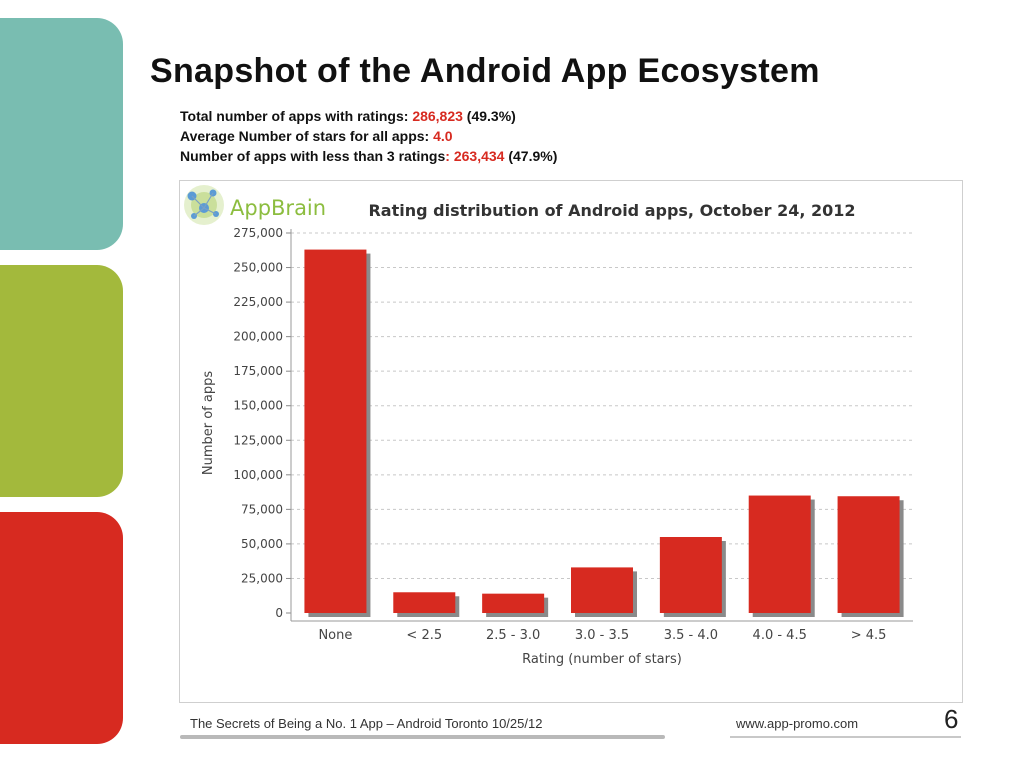  What do you see at coordinates (424, 635) in the screenshot?
I see `x-tick-label: < 2.5` at bounding box center [424, 635].